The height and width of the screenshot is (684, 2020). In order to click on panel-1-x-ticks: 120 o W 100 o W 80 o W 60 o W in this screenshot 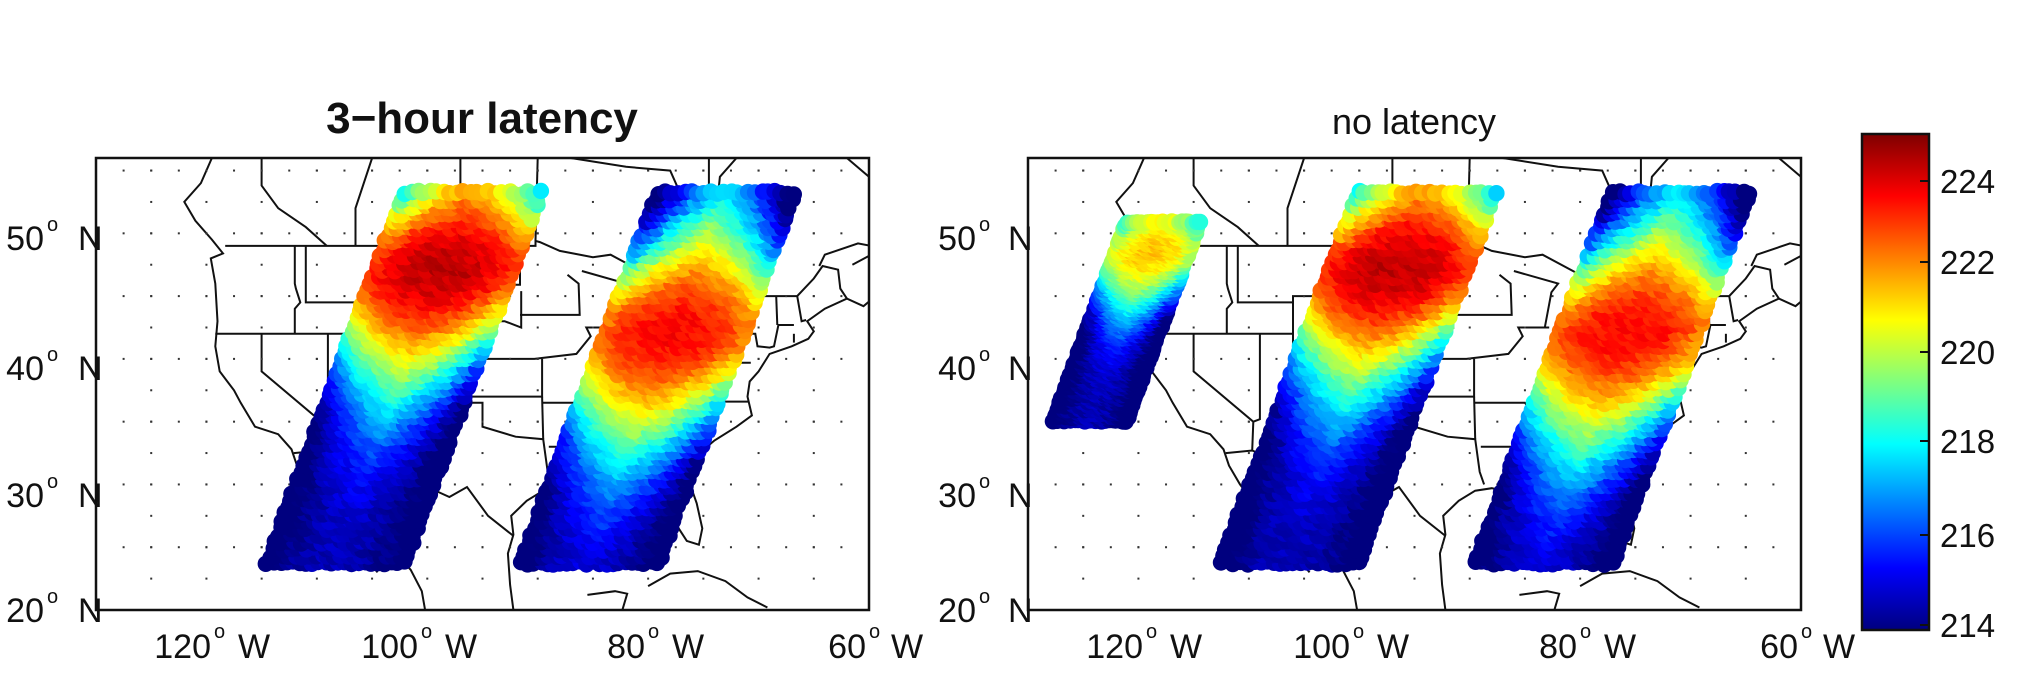, I will do `click(538, 643)`.